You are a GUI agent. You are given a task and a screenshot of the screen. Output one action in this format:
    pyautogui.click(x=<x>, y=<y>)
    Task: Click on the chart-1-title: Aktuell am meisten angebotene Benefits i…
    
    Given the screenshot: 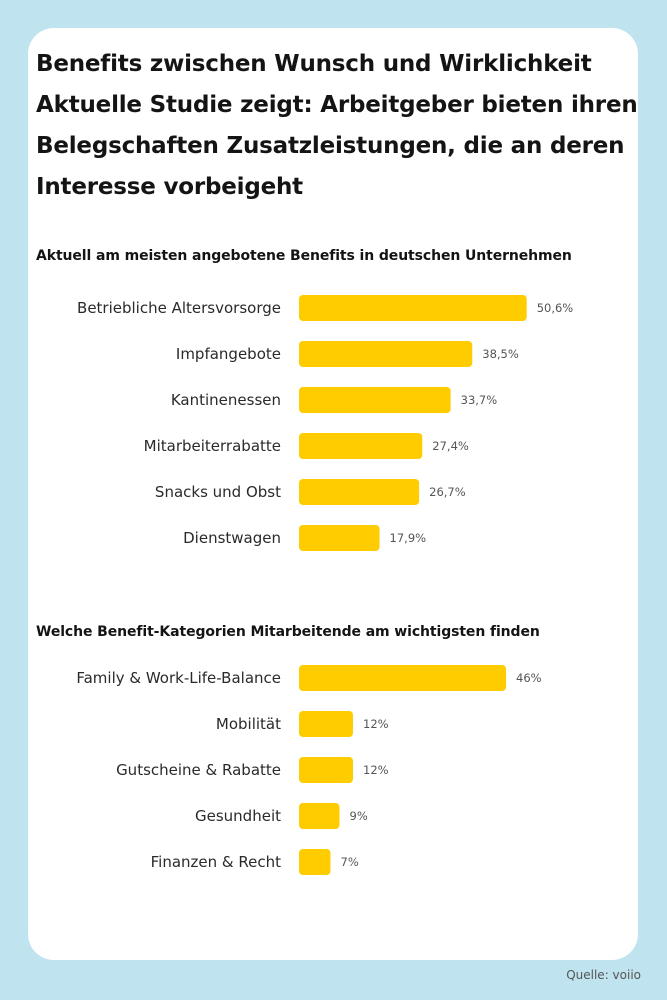 What is the action you would take?
    pyautogui.click(x=304, y=256)
    